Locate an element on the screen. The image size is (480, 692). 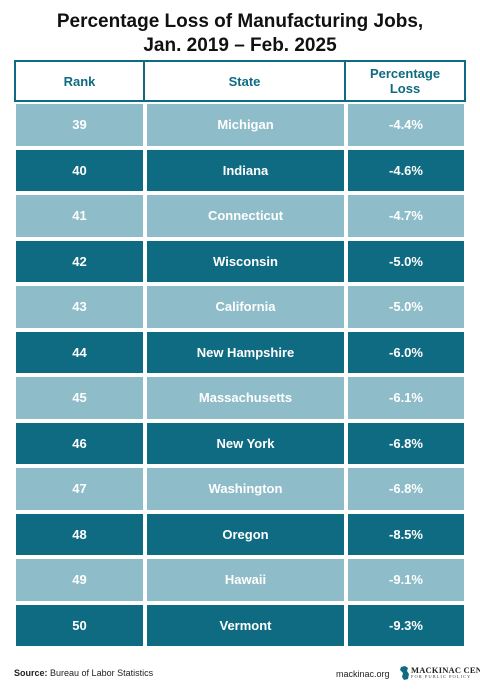
percentage-loss-cell: -6.1% is located at coordinates (406, 398).